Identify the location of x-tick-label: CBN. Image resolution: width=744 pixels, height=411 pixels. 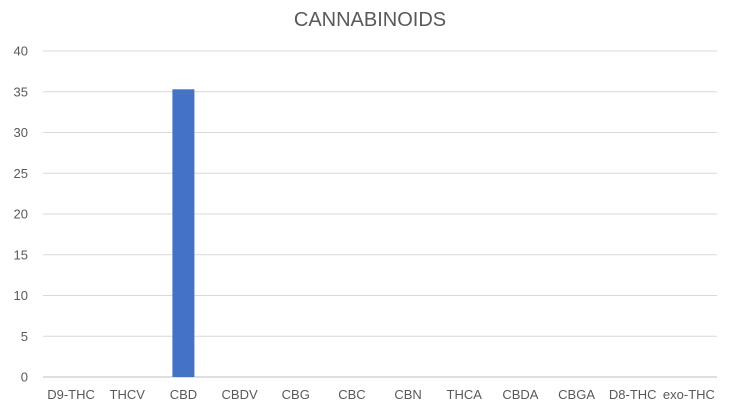
(407, 394).